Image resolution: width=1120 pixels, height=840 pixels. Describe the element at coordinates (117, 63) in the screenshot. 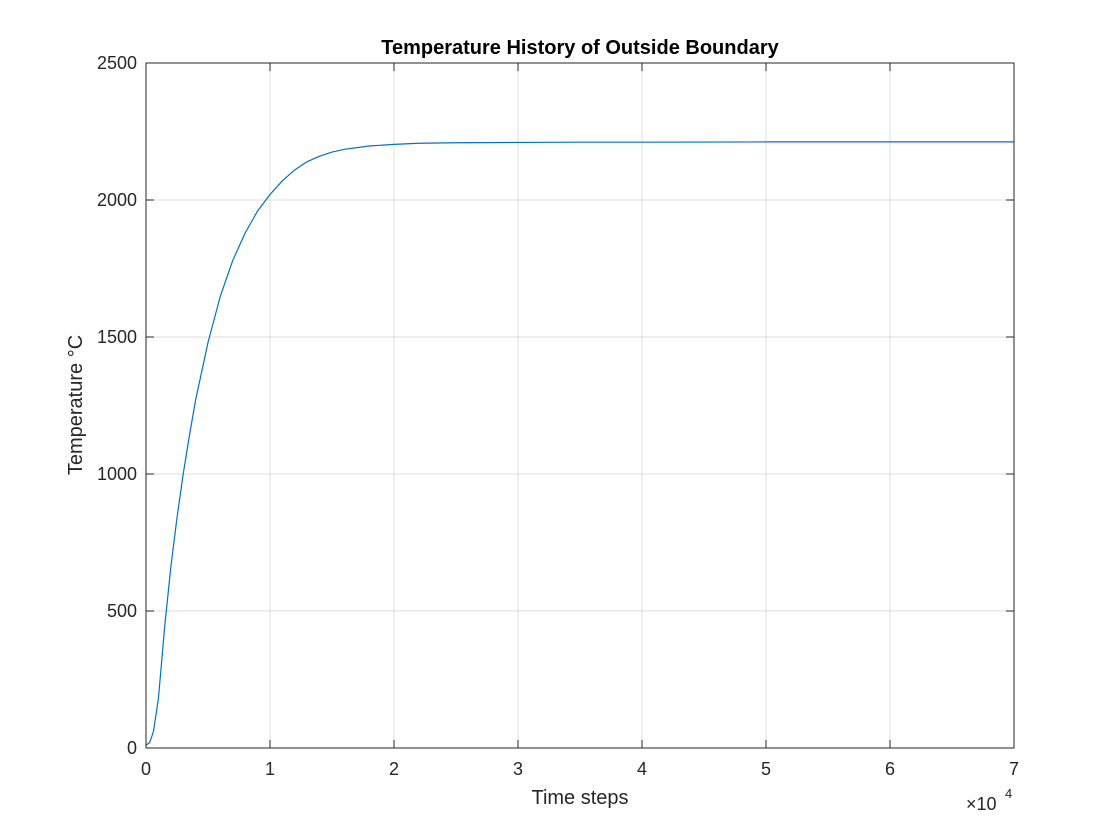

I see `y-tick-label: 2500` at that location.